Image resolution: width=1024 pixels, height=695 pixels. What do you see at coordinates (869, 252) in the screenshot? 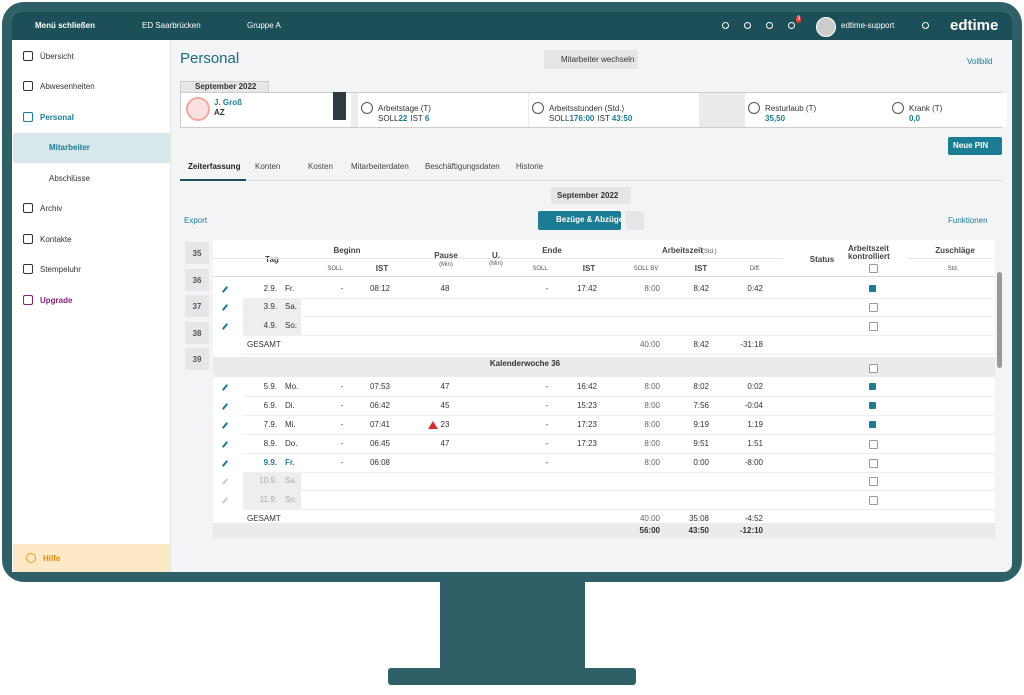
I see `th: Arbeitszeit kontrolliert` at bounding box center [869, 252].